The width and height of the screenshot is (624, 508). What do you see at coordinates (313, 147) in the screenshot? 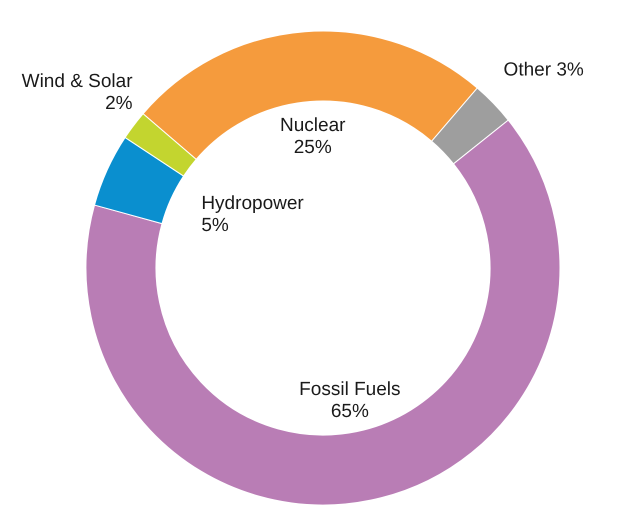
I see `data-label: 25%` at bounding box center [313, 147].